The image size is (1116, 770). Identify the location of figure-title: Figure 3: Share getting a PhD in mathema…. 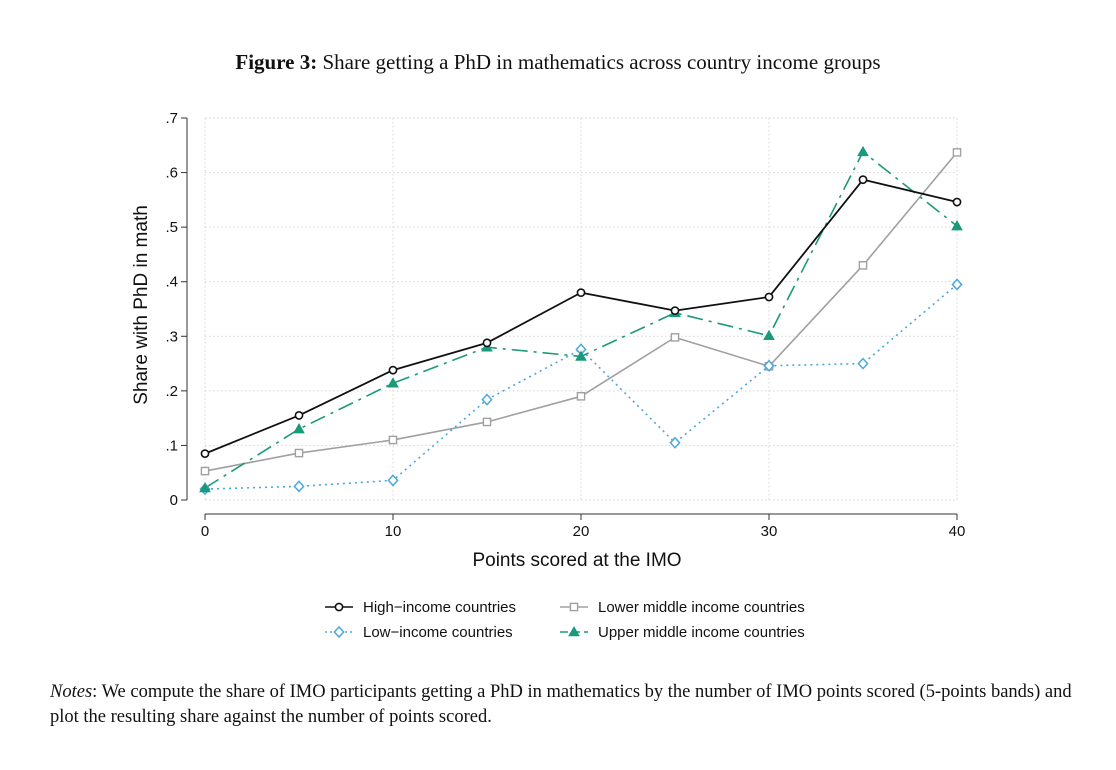
(558, 62).